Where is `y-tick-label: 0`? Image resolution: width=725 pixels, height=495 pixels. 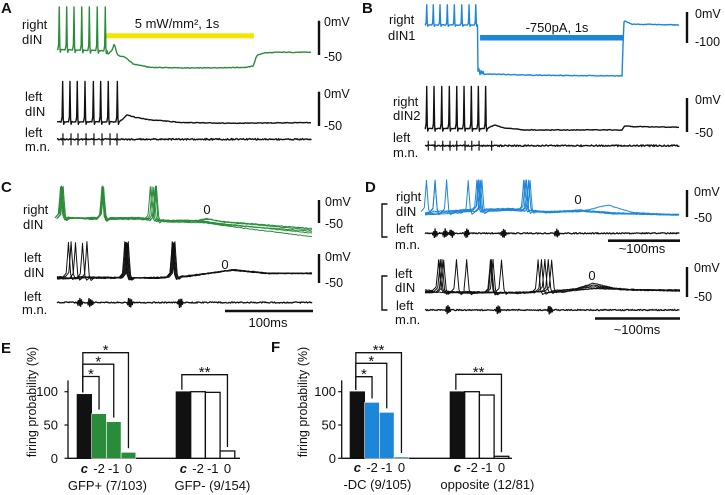 y-tick-label: 0 is located at coordinates (332, 458).